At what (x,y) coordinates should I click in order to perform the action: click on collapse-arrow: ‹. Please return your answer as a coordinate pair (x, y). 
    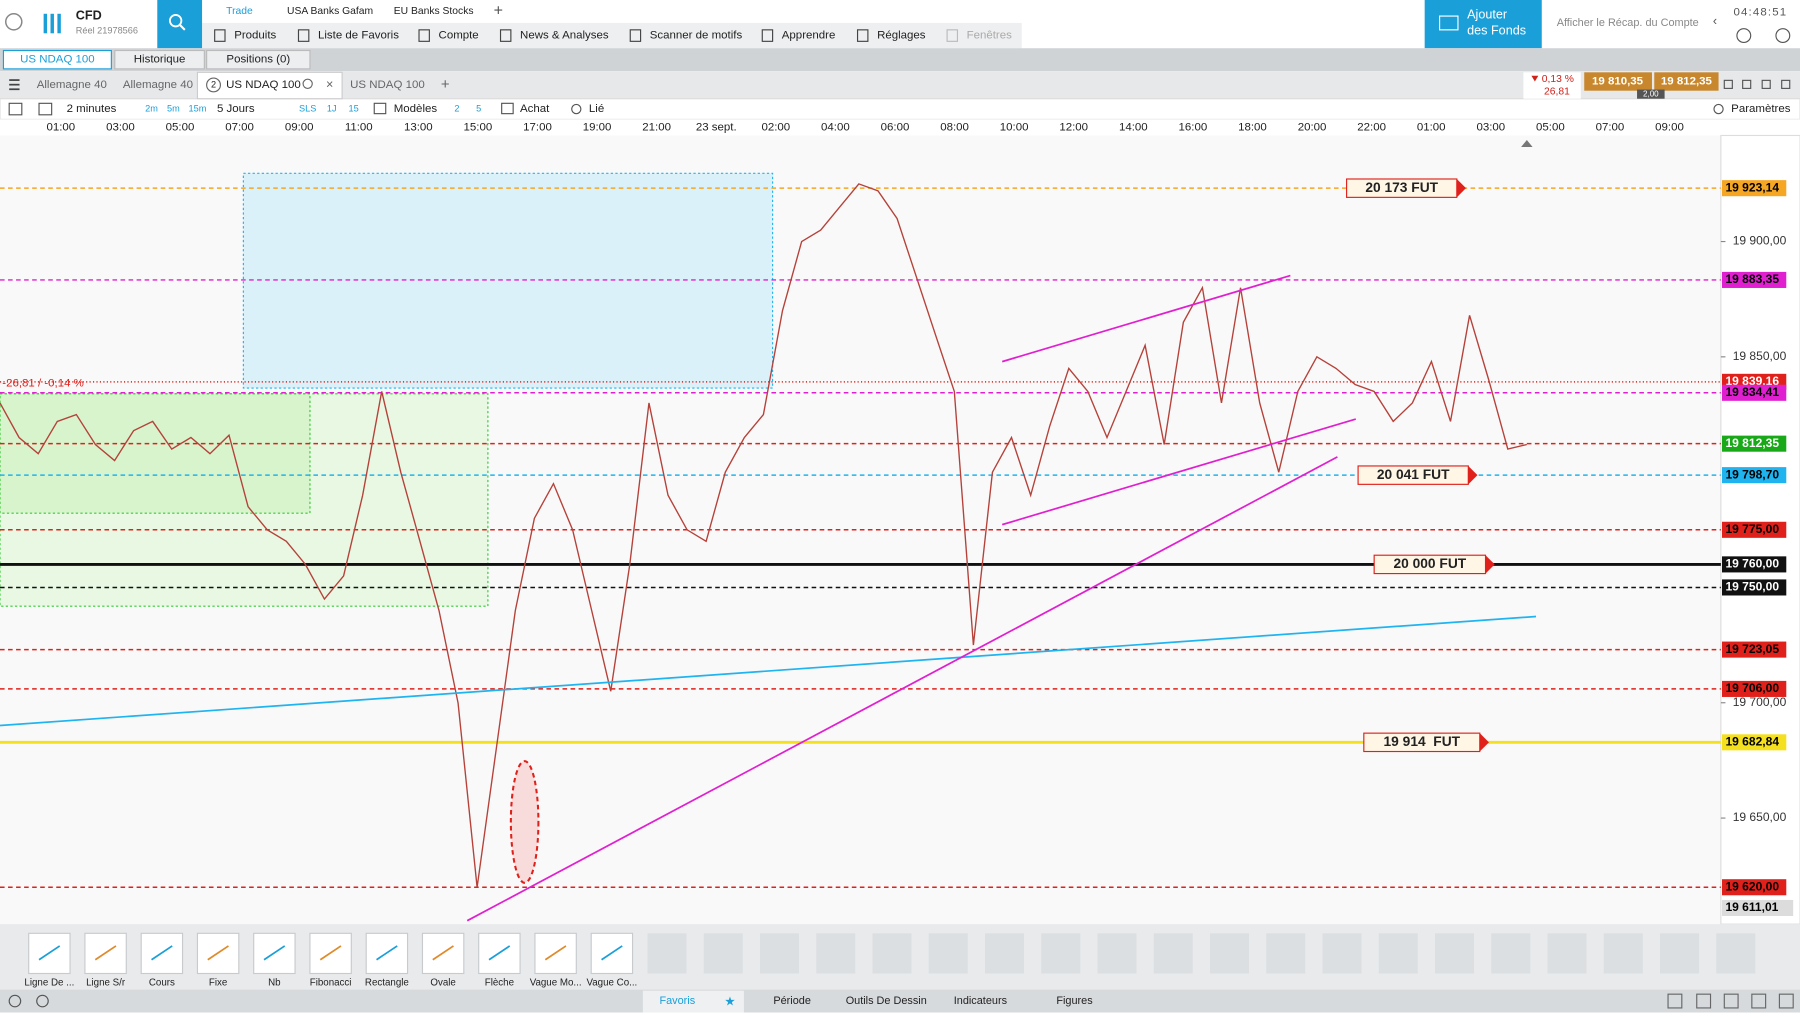
    Looking at the image, I should click on (1715, 21).